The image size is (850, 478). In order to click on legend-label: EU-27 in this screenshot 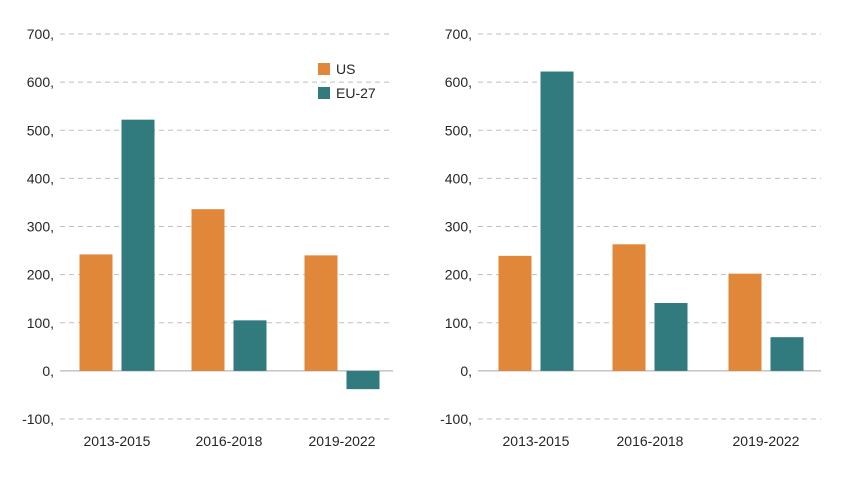, I will do `click(356, 93)`.